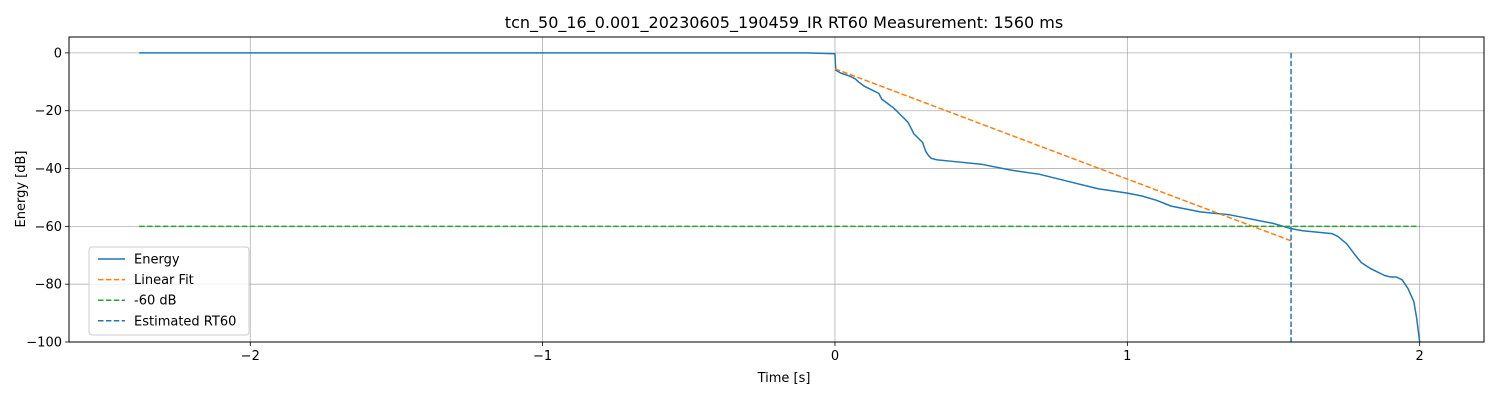 This screenshot has height=404, width=1500. I want to click on legend-entry-linear-fit-label: Linear Fit, so click(164, 280).